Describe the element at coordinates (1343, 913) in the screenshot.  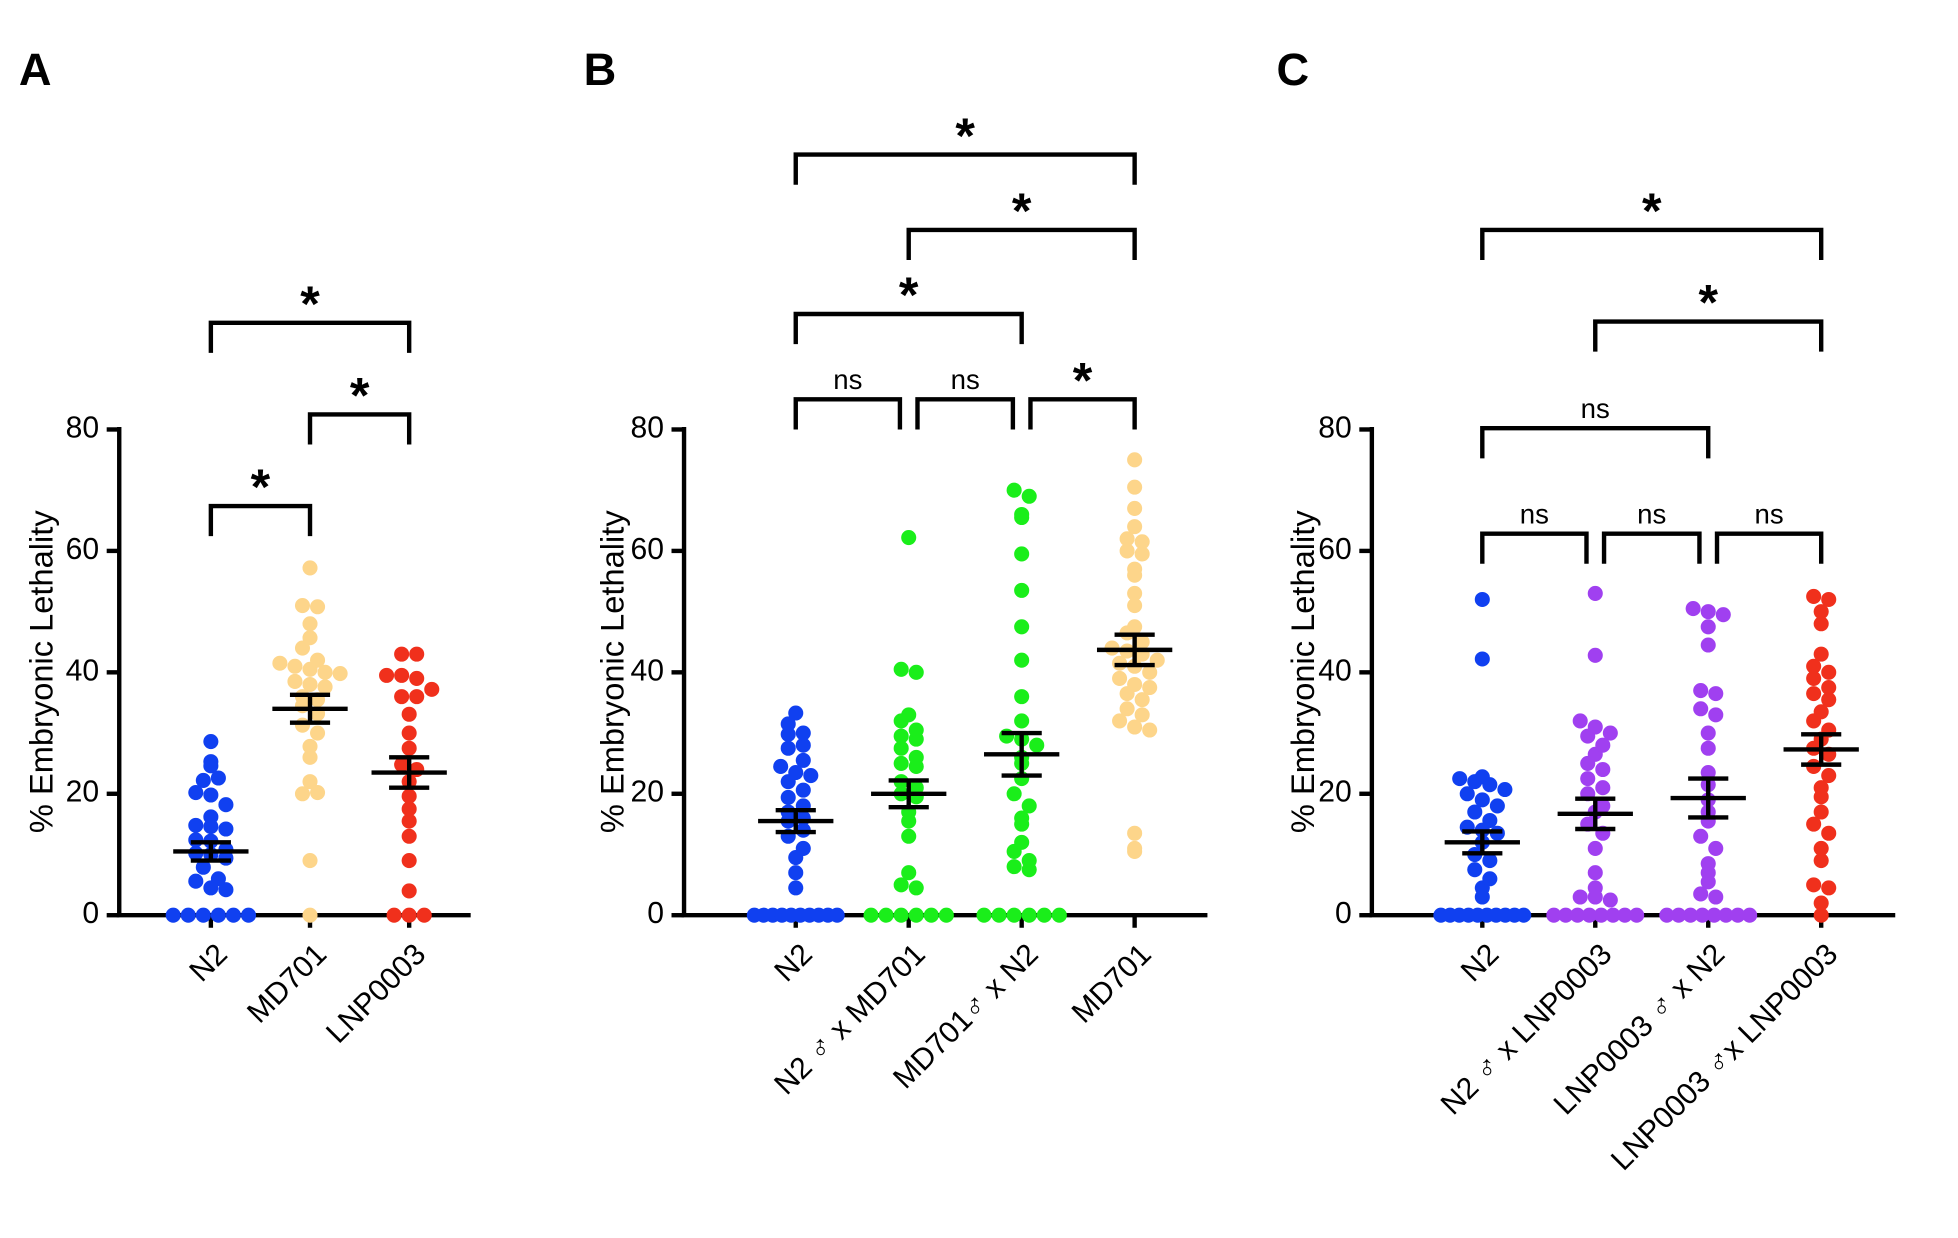
I see `y-tick-label: 0` at that location.